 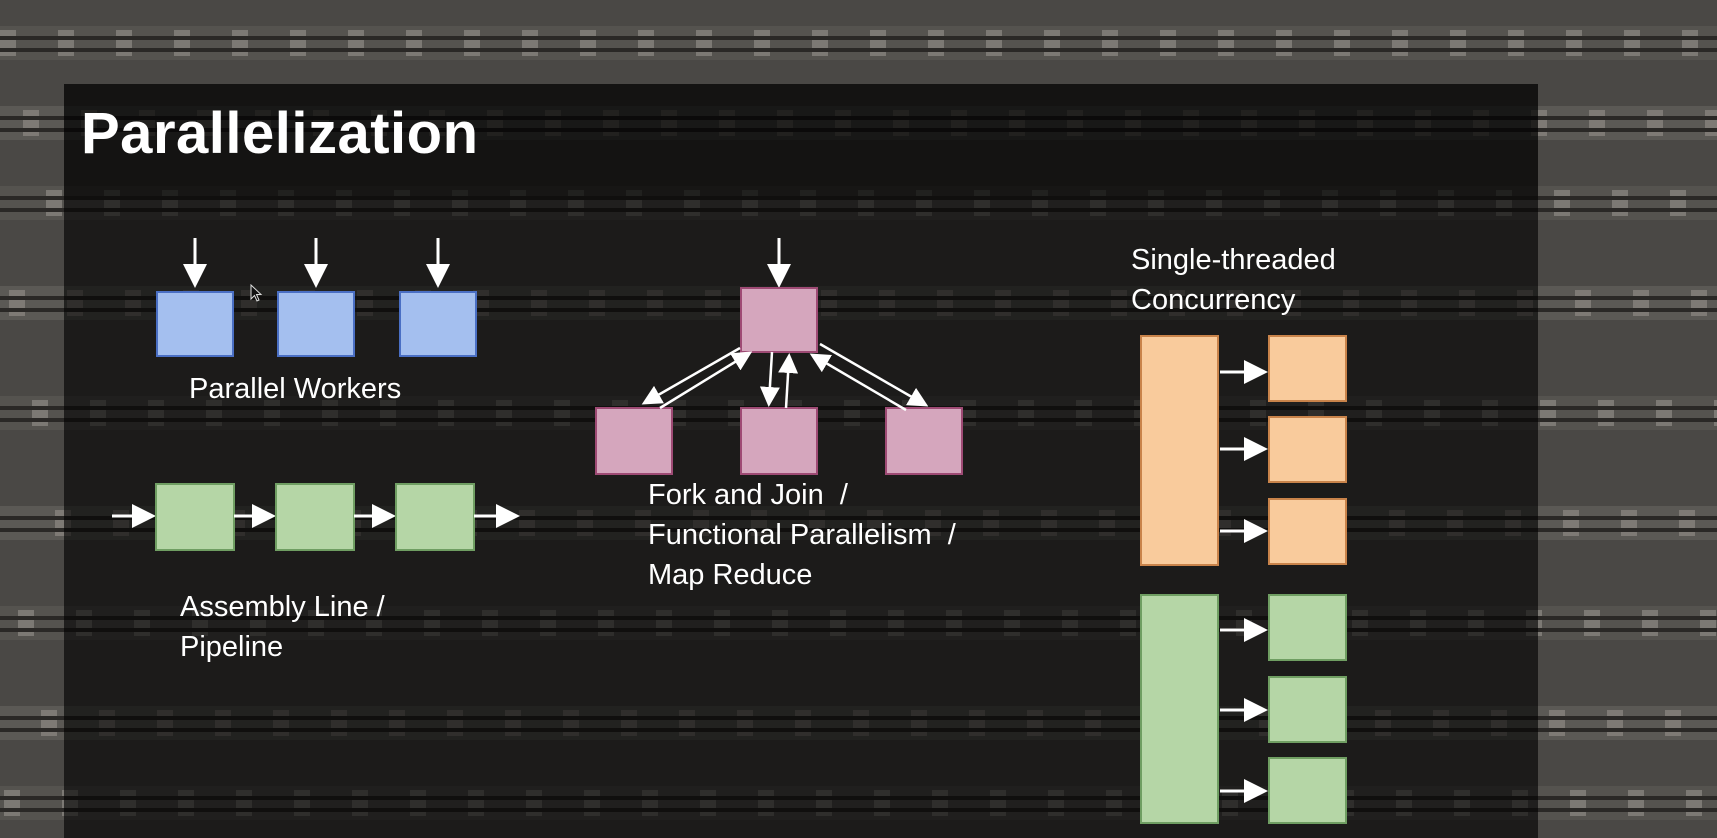 I want to click on fork-join-diagram, so click(x=779, y=356).